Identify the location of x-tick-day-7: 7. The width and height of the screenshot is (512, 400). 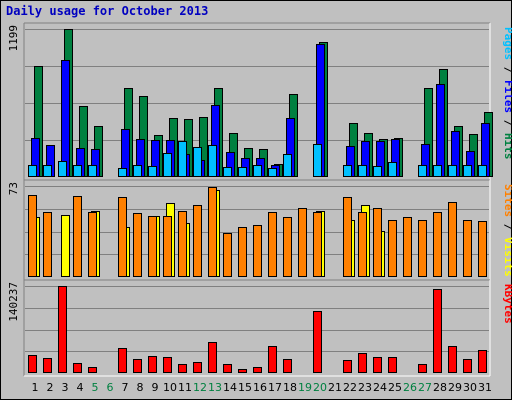
(125, 387).